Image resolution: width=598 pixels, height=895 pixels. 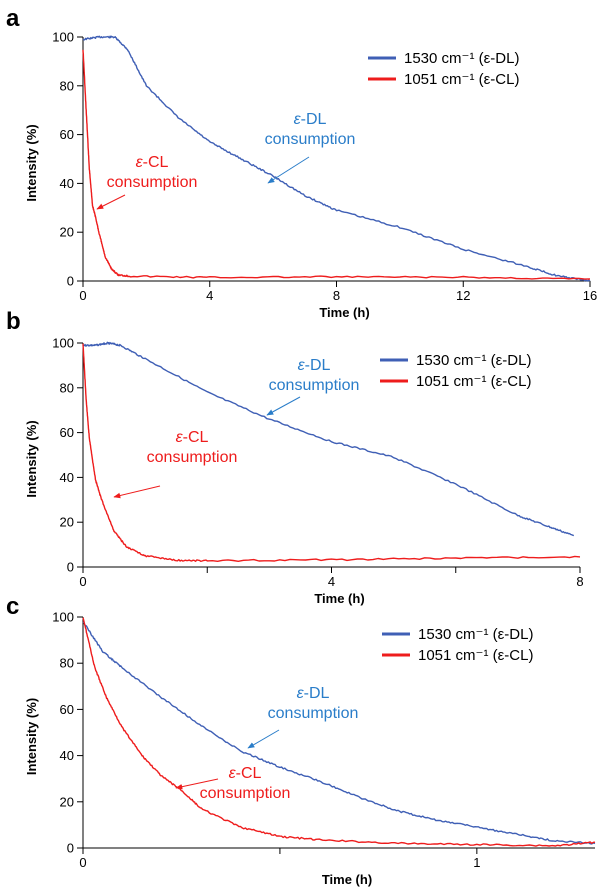 I want to click on x-tick-label: 16, so click(x=590, y=295).